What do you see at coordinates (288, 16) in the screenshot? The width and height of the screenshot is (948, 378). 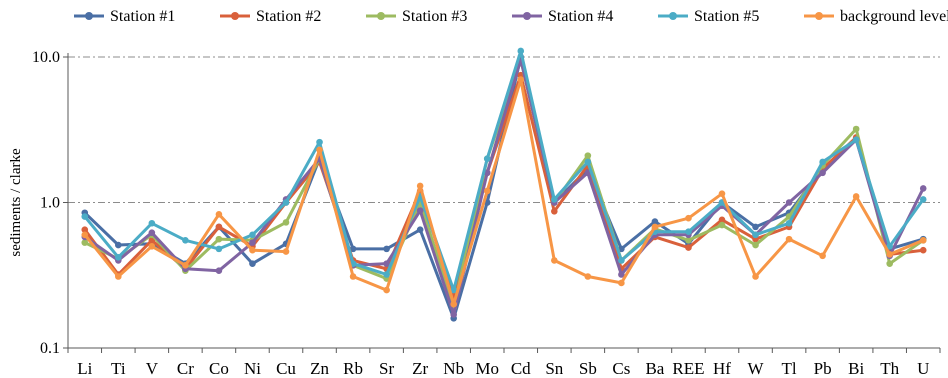 I see `legend-label: Station #2` at bounding box center [288, 16].